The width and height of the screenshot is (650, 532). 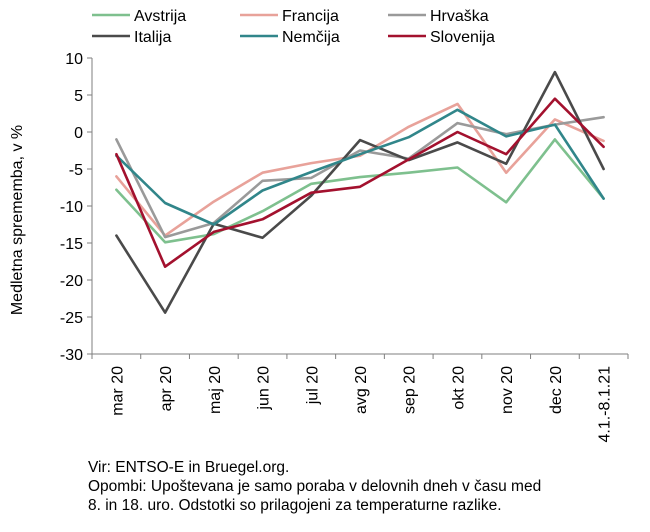 I want to click on y-tick-label: -10, so click(x=71, y=207).